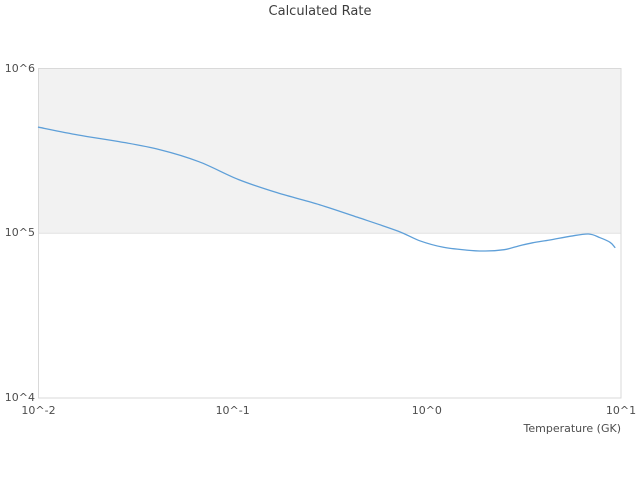 This screenshot has width=640, height=480. What do you see at coordinates (19, 68) in the screenshot?
I see `y-tick-label: 10^6` at bounding box center [19, 68].